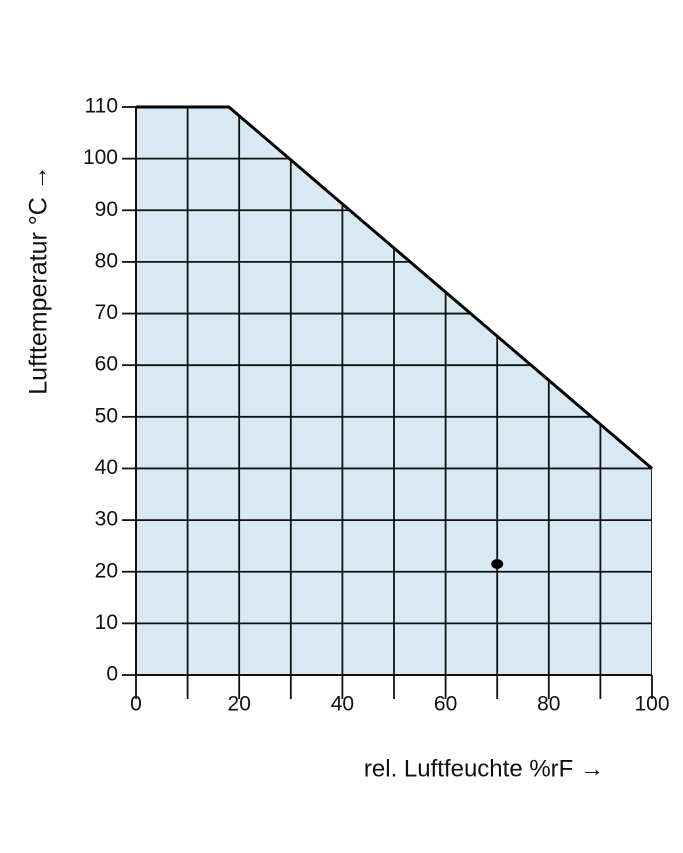  I want to click on x-tick-label: 80, so click(548, 704).